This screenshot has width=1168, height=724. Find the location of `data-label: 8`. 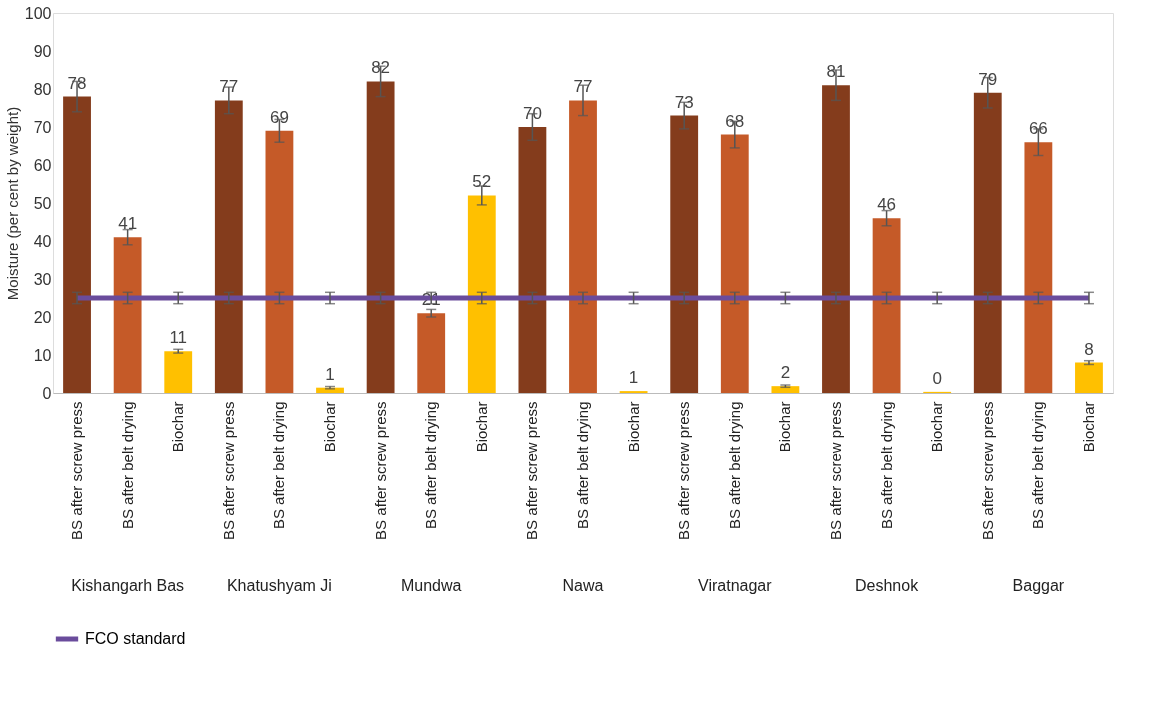

data-label: 8 is located at coordinates (1089, 349).